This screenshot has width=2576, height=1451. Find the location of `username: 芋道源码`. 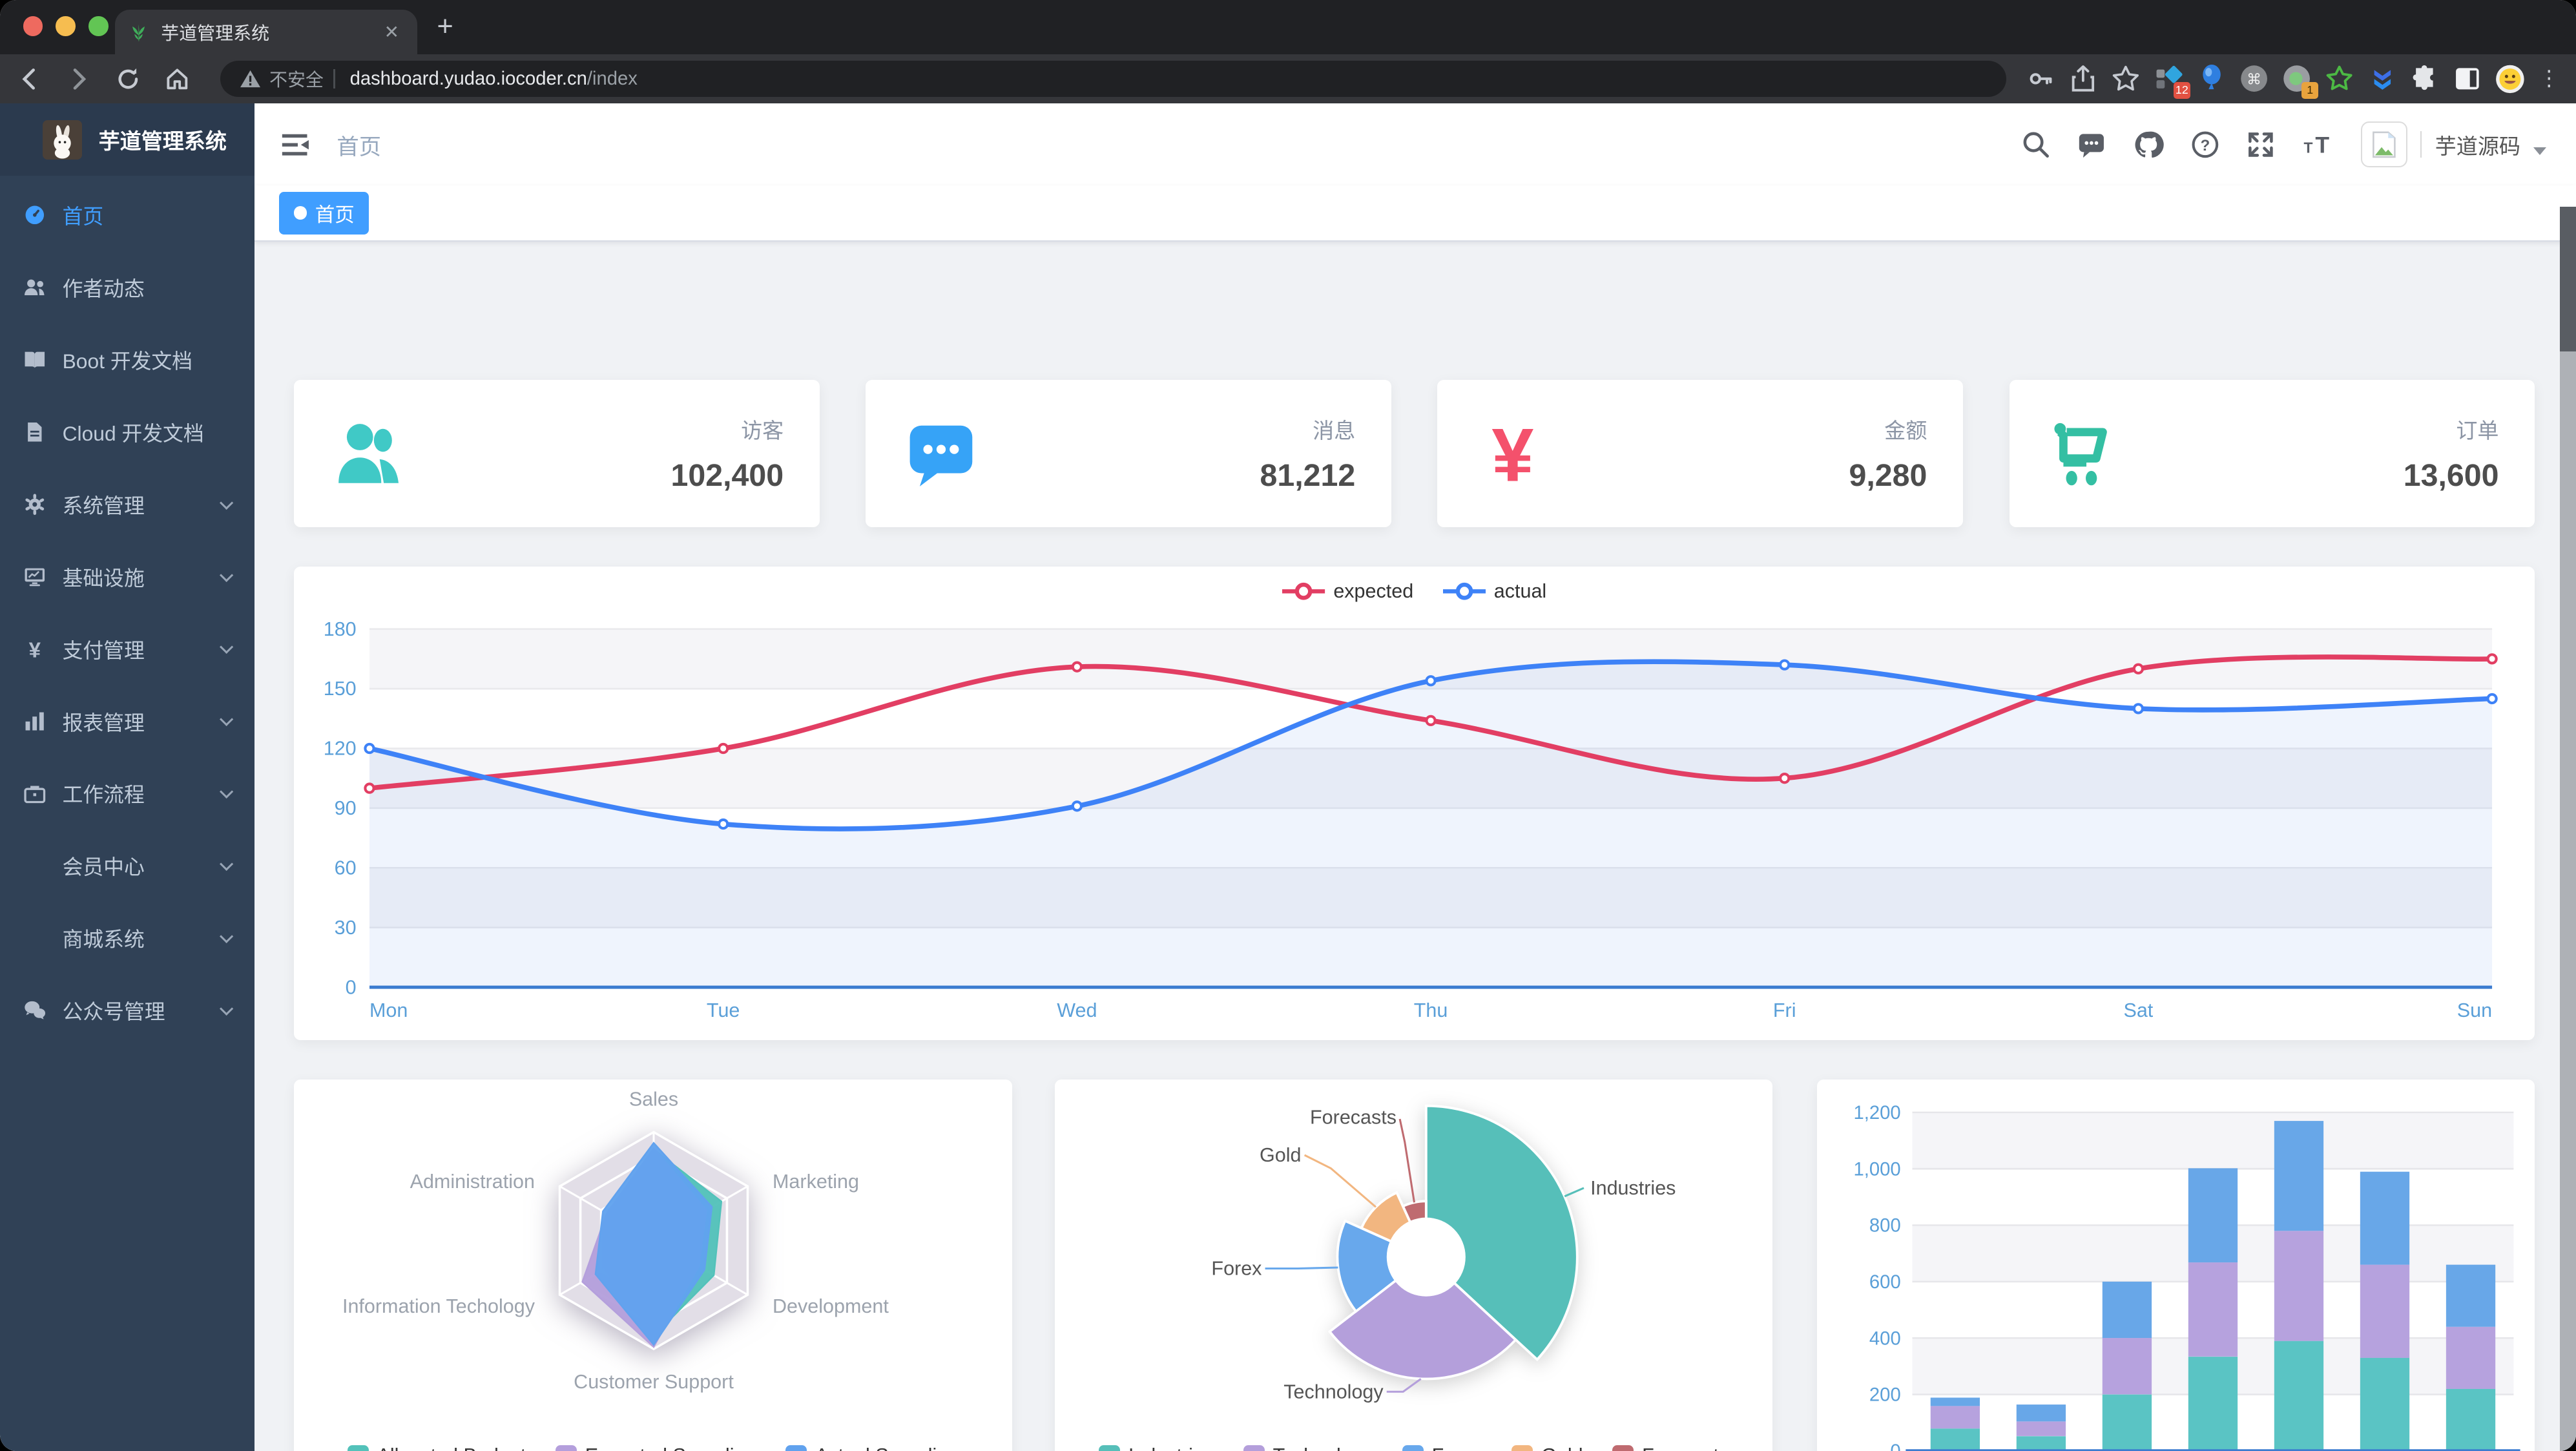

username: 芋道源码 is located at coordinates (2477, 146).